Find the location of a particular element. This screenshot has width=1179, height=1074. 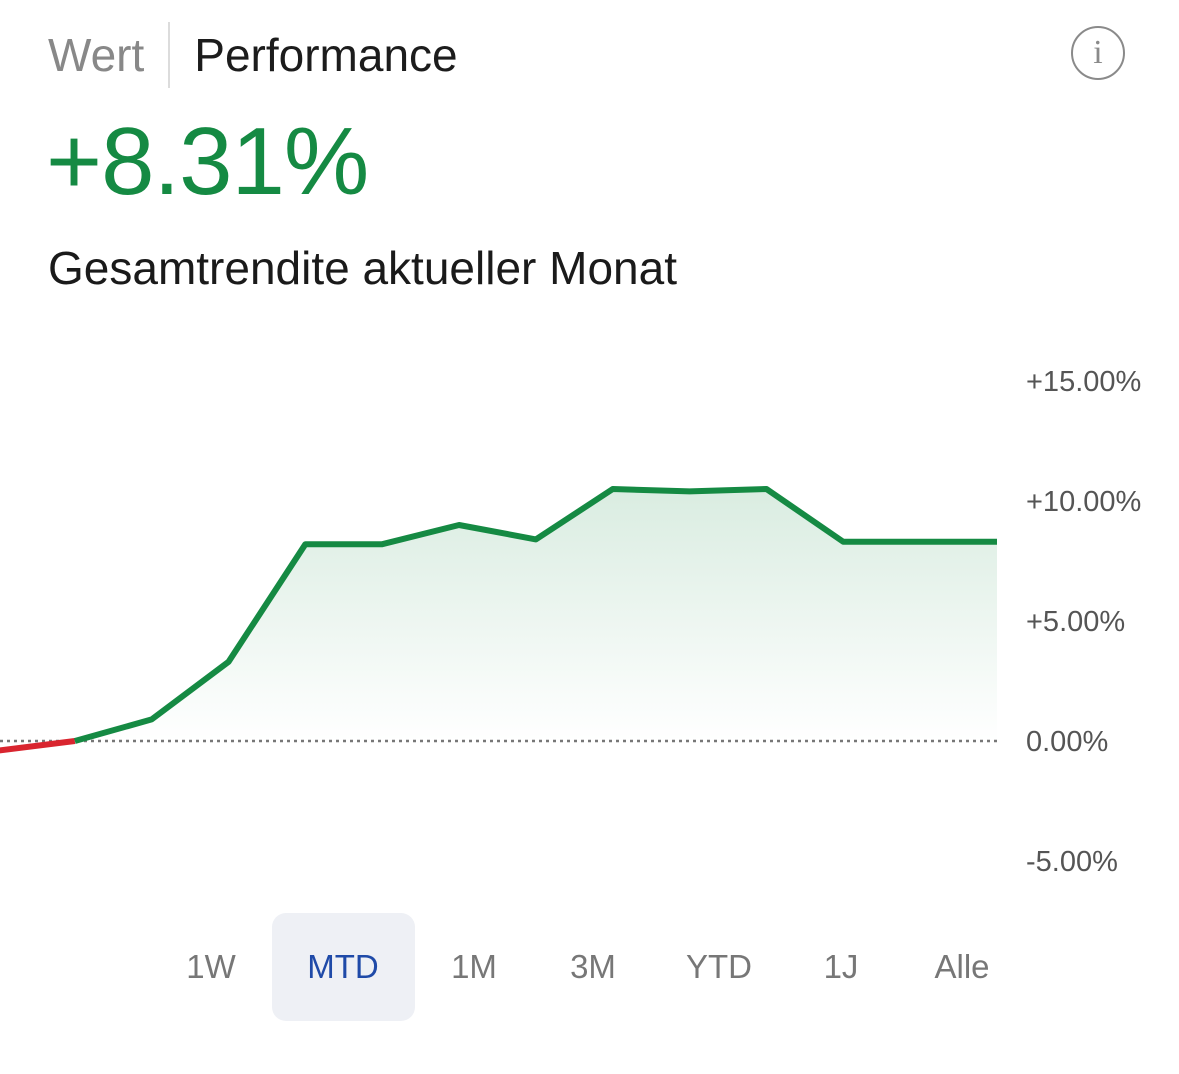

range-1m: 1M is located at coordinates (474, 967).